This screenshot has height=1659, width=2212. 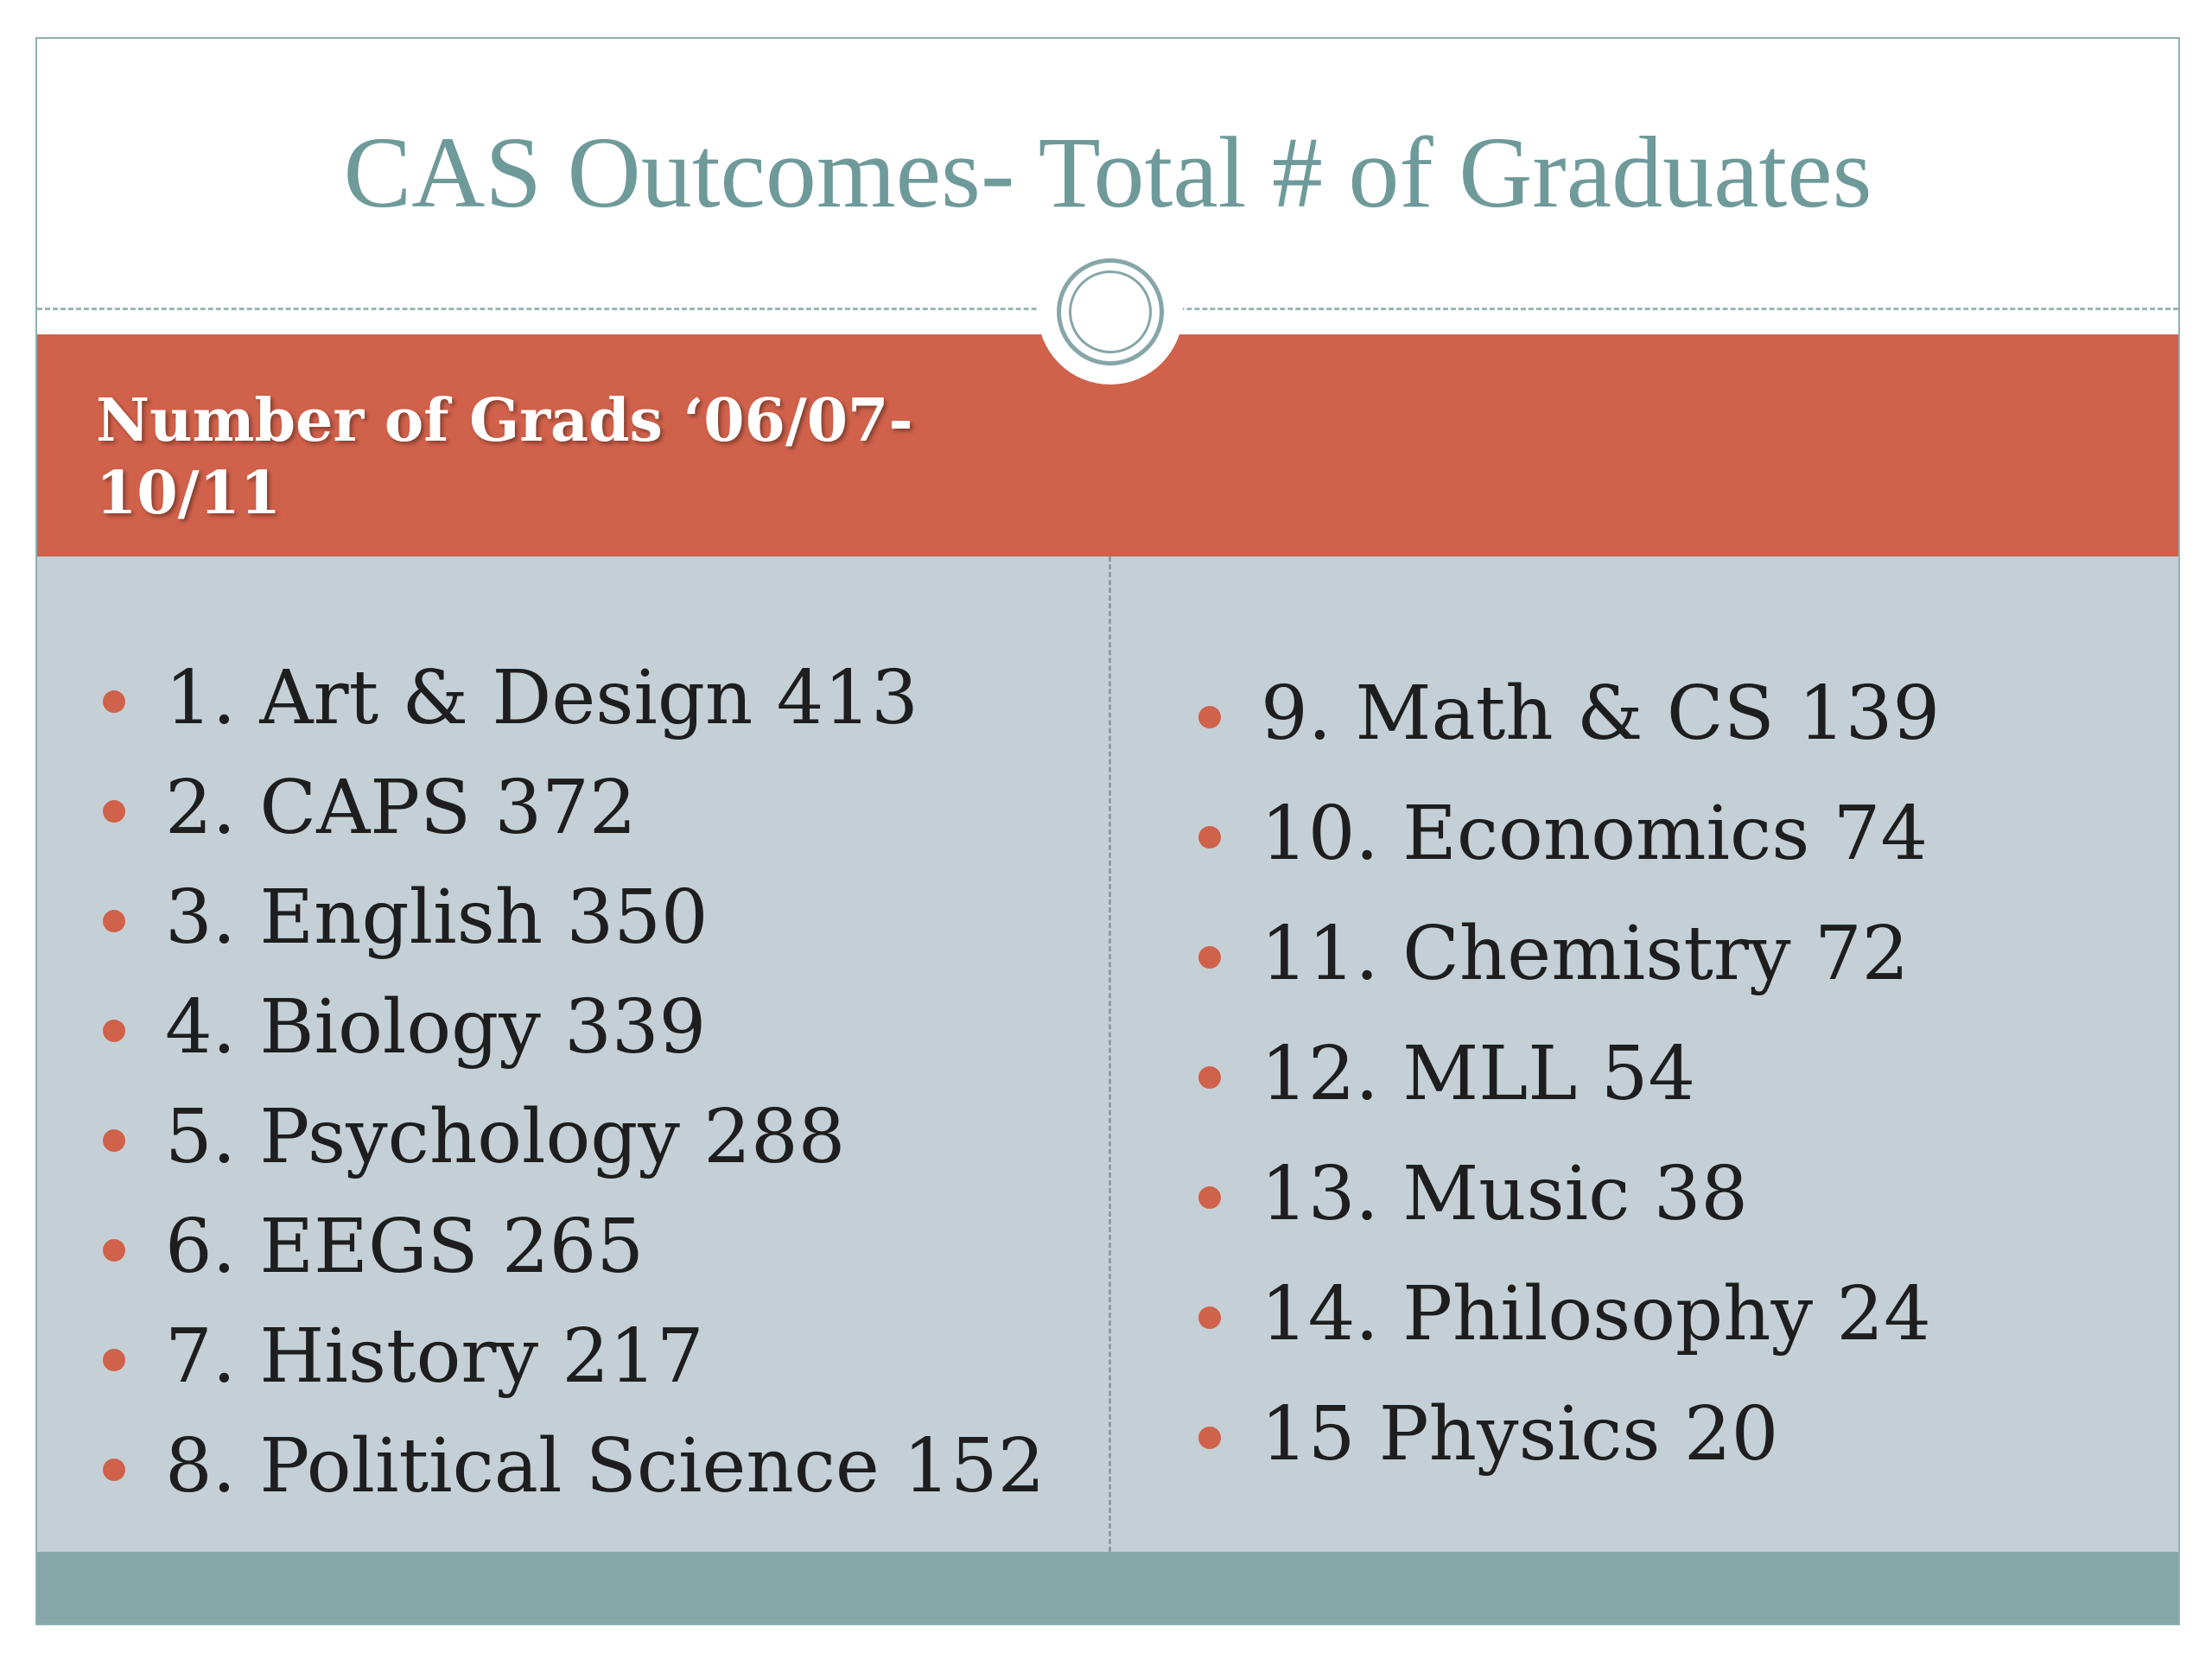 I want to click on slide-subtitle: Number of Grads ‘06/07-10/11, so click(x=504, y=457).